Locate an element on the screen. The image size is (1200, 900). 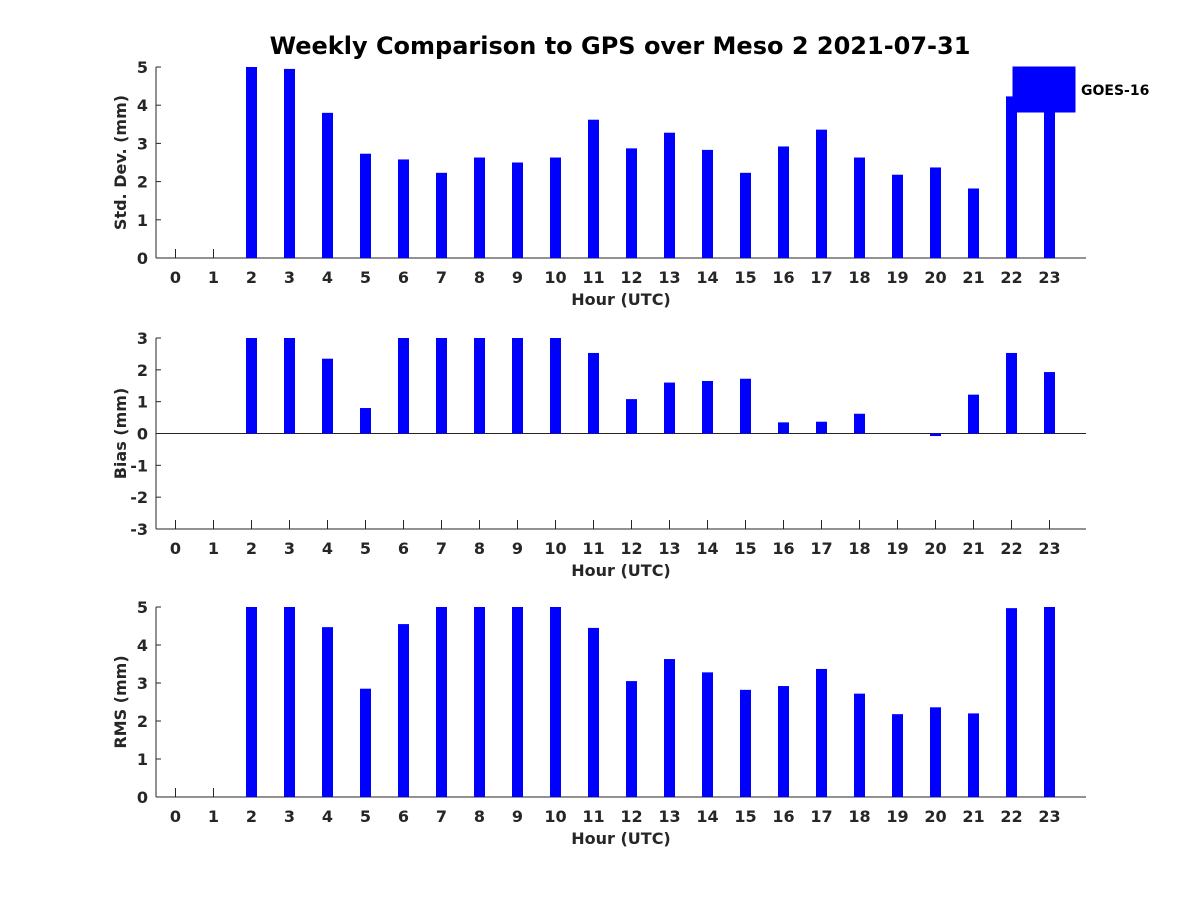
y-axis-label: Bias (mm) is located at coordinates (120, 434).